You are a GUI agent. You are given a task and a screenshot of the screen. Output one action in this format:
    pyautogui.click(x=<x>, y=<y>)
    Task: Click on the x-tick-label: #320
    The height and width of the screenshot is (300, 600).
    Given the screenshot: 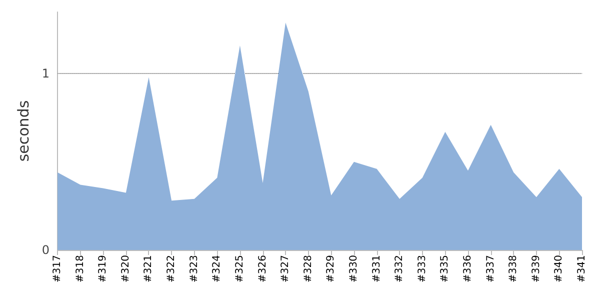 What is the action you would take?
    pyautogui.click(x=126, y=268)
    